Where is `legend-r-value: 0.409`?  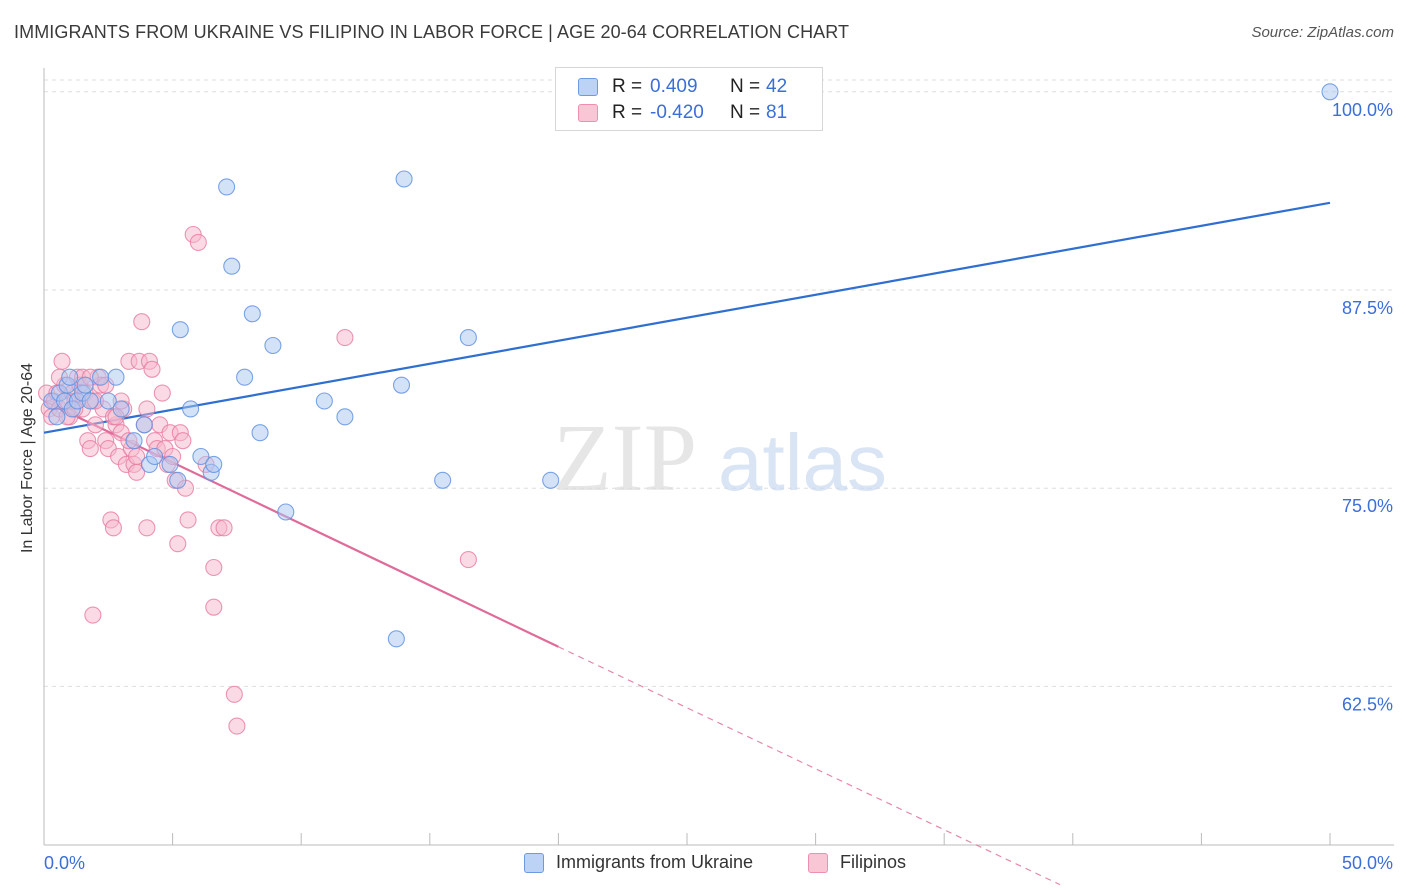 legend-r-value: 0.409 is located at coordinates (674, 86).